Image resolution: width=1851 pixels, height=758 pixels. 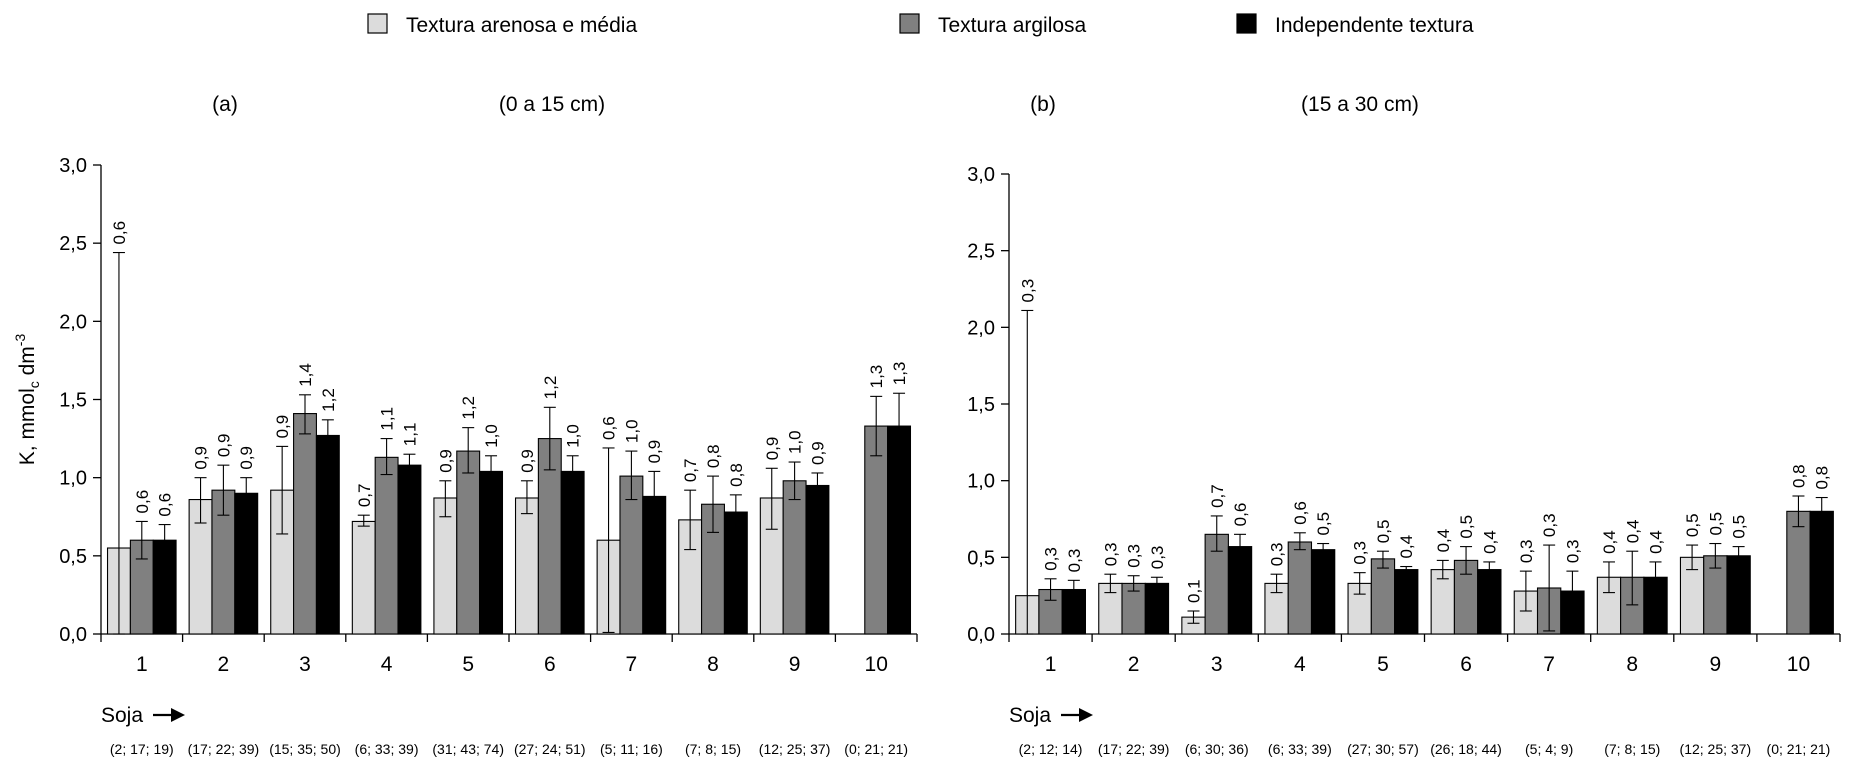 What do you see at coordinates (1466, 664) in the screenshot?
I see `x-tick-label: 6` at bounding box center [1466, 664].